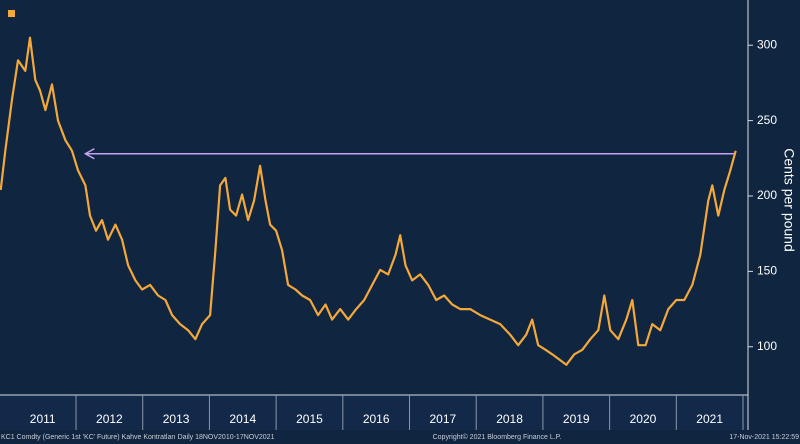  I want to click on x-tick-label: 2020, so click(643, 419).